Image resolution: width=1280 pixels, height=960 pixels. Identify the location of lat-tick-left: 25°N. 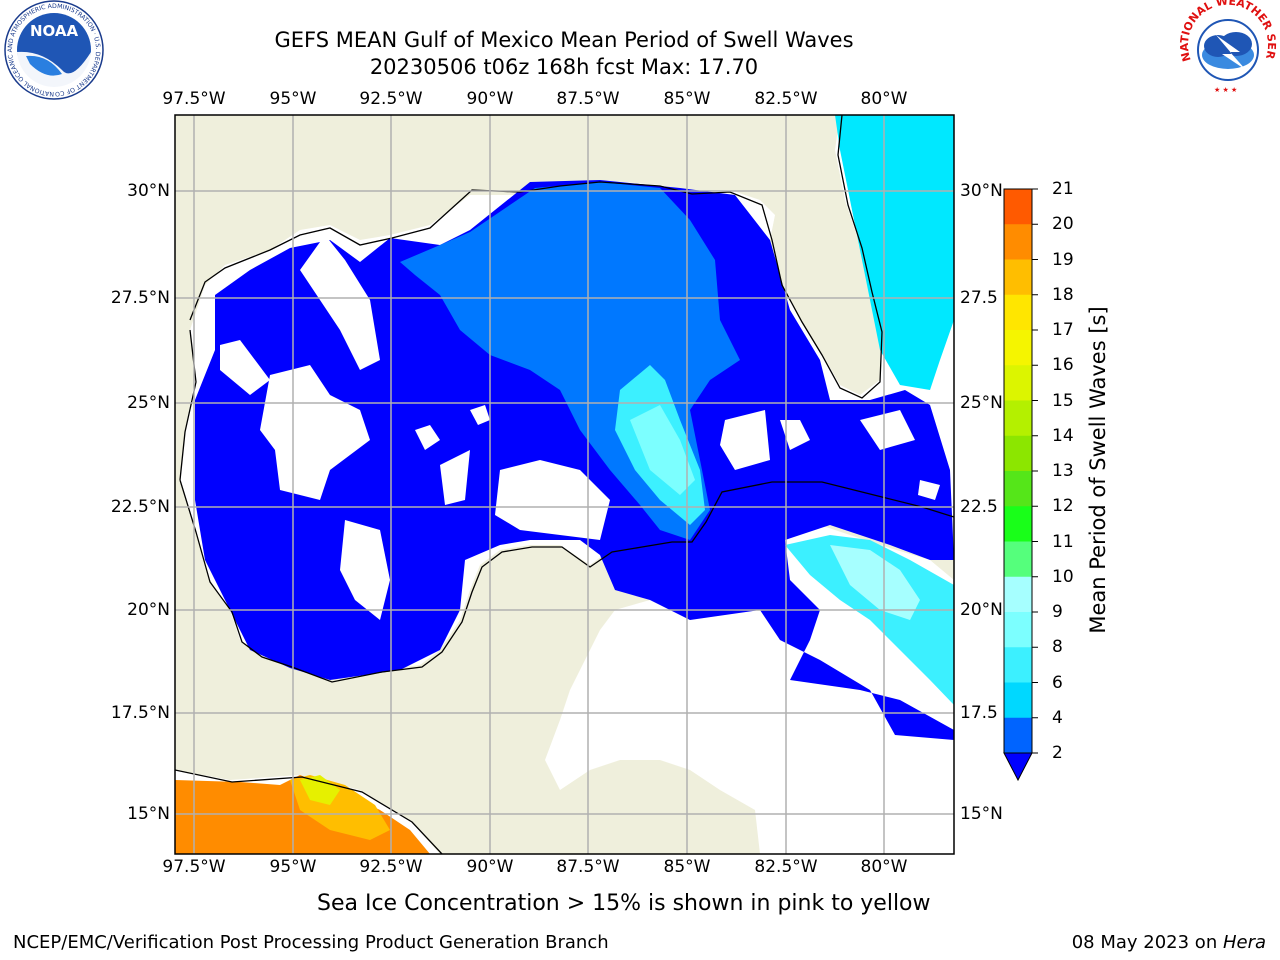
(148, 403).